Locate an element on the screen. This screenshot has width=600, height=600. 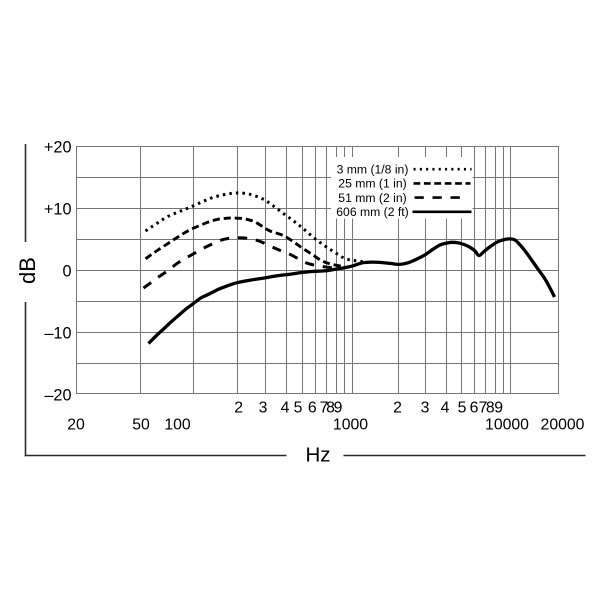
svg-text: 51 mm (2 in) is located at coordinates (372, 198).